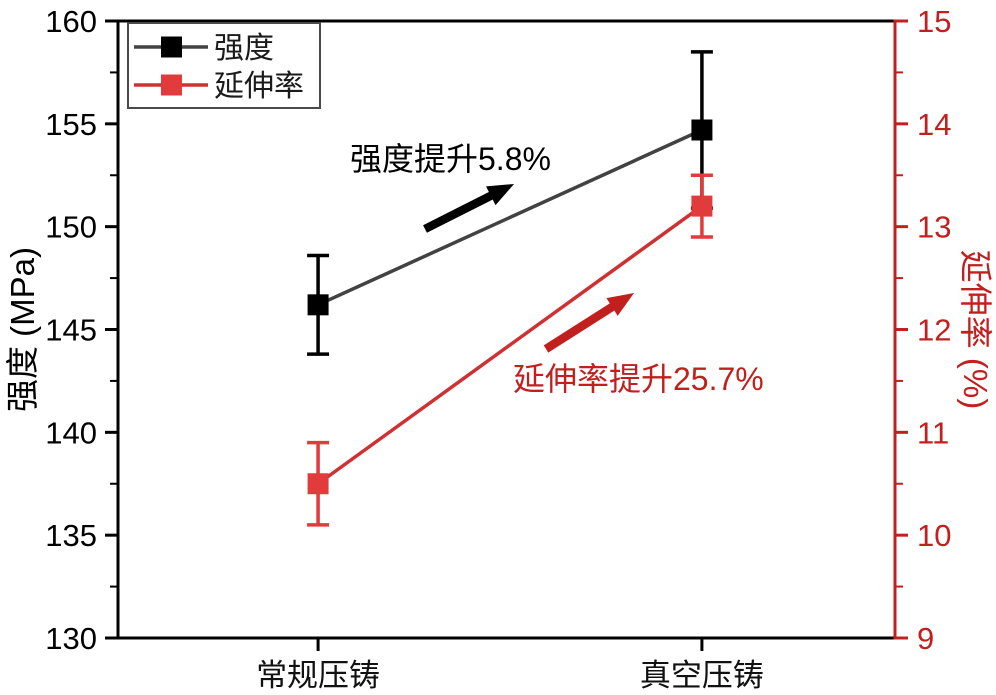 This screenshot has width=996, height=695. I want to click on legend-label: 强度, so click(244, 48).